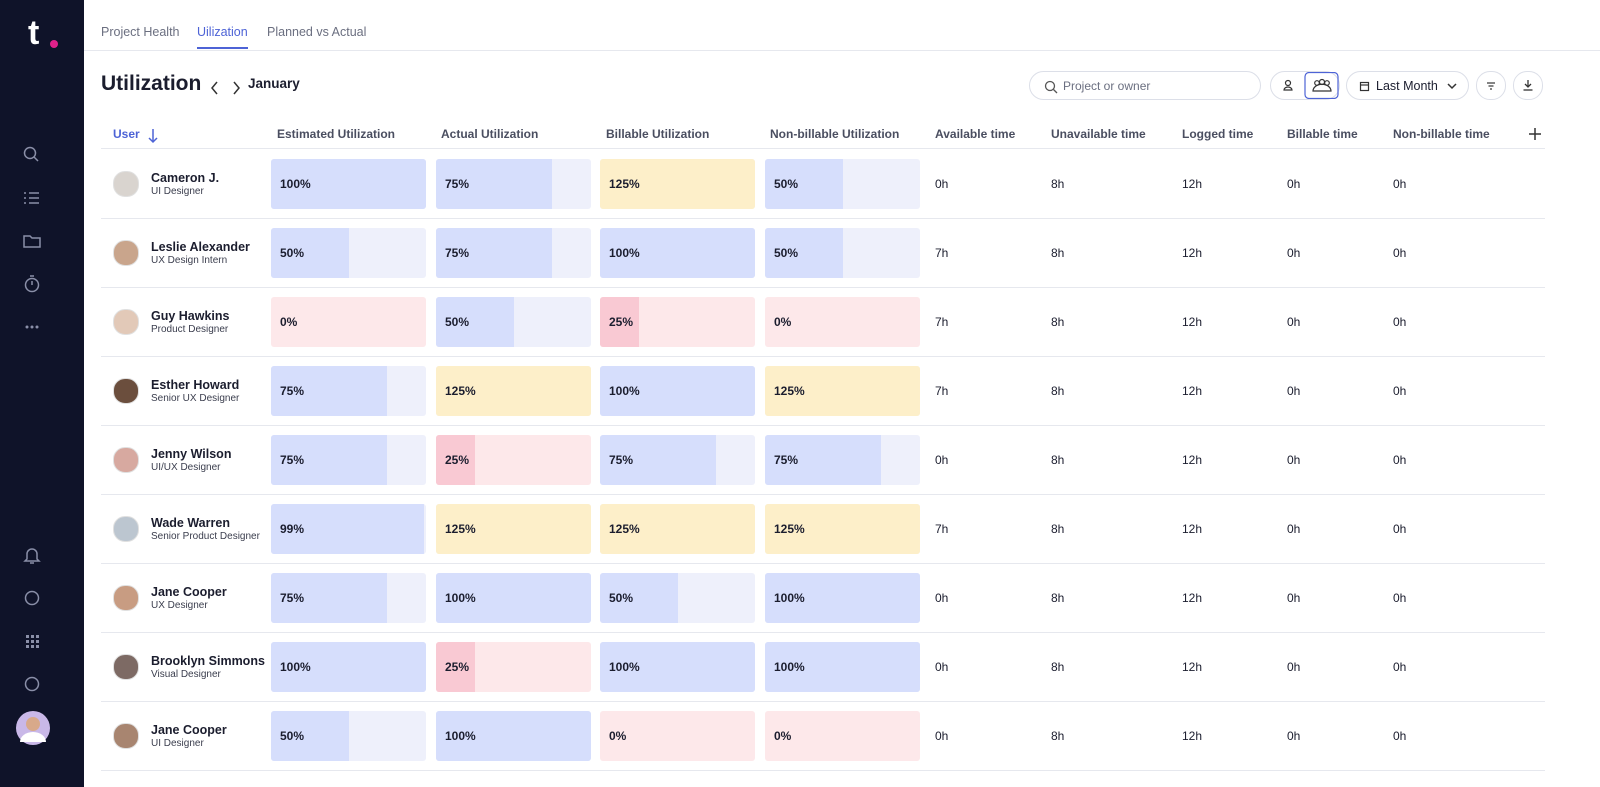 This screenshot has height=787, width=1600. I want to click on period-dropdown: Last Month, so click(1407, 85).